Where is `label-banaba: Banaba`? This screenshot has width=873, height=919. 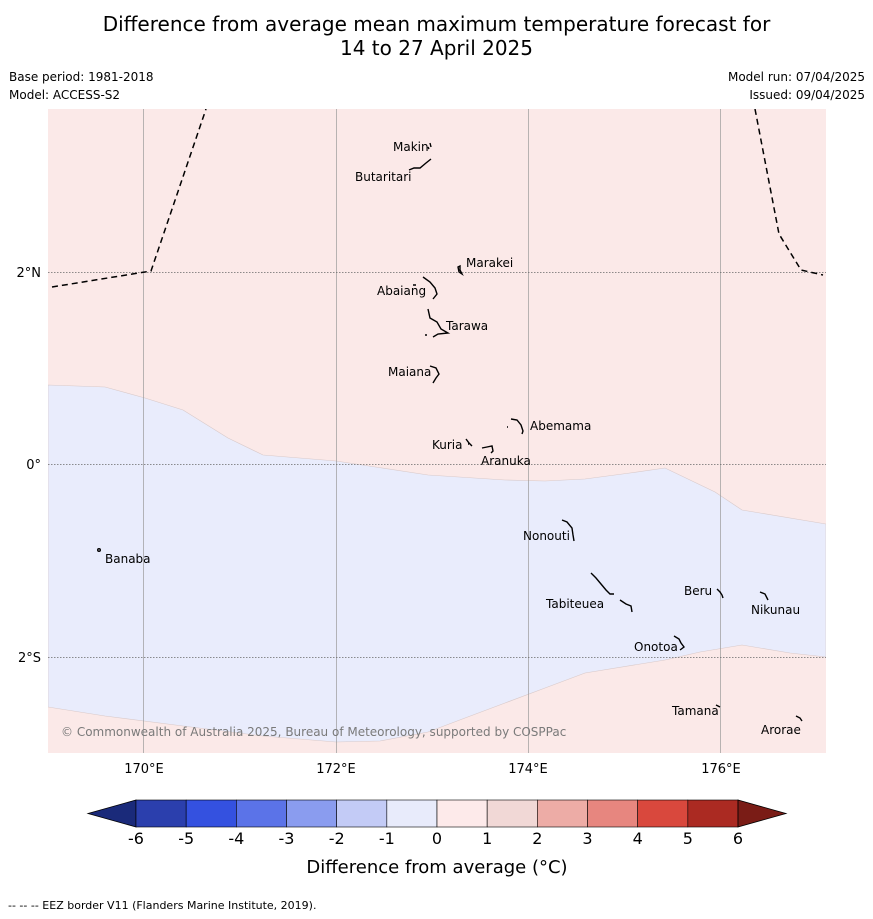 label-banaba: Banaba is located at coordinates (128, 559).